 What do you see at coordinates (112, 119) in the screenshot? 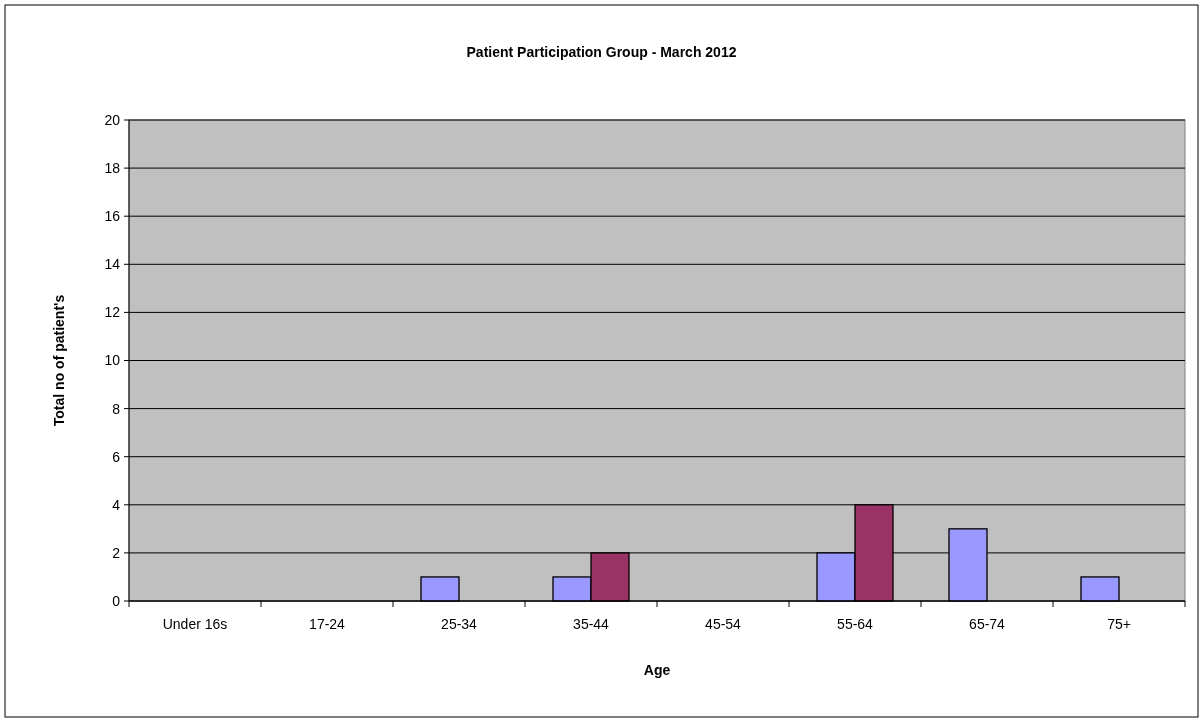
I see `y-tick-label: 20` at bounding box center [112, 119].